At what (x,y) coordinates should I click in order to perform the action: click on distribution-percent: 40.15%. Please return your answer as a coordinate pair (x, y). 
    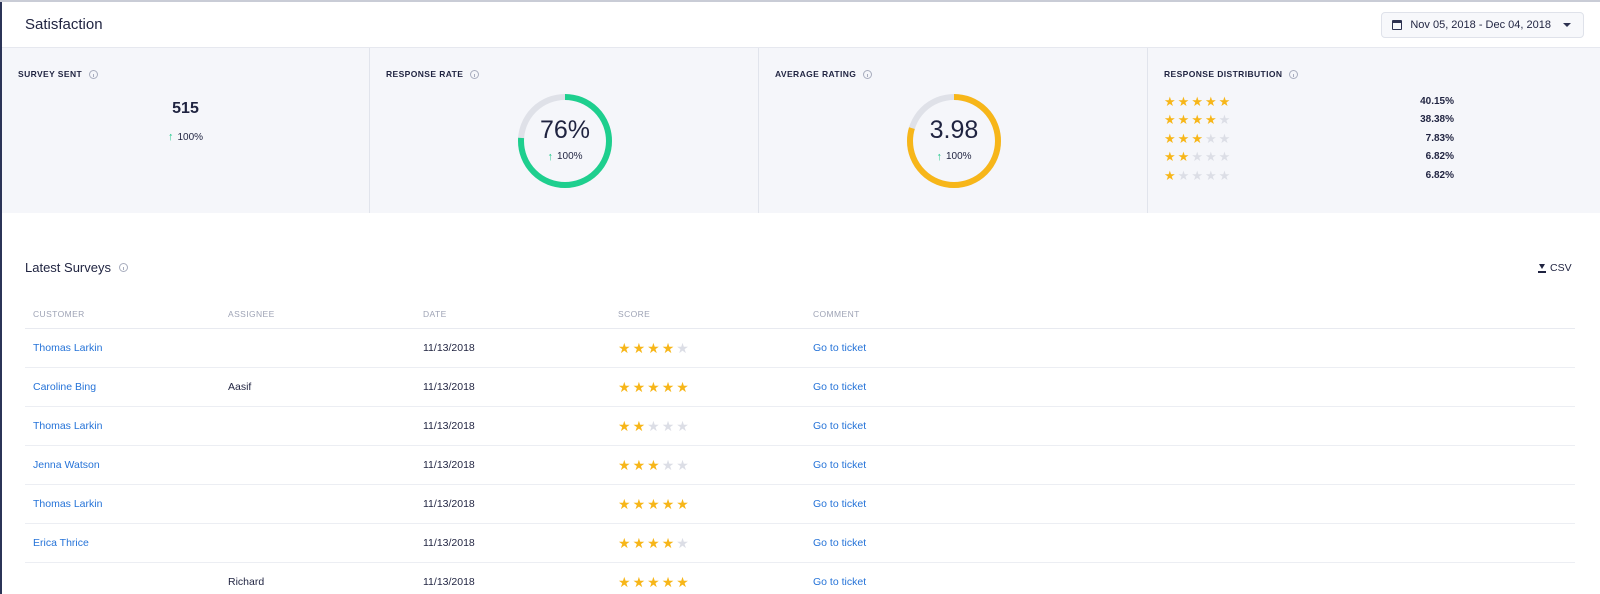
    Looking at the image, I should click on (1437, 101).